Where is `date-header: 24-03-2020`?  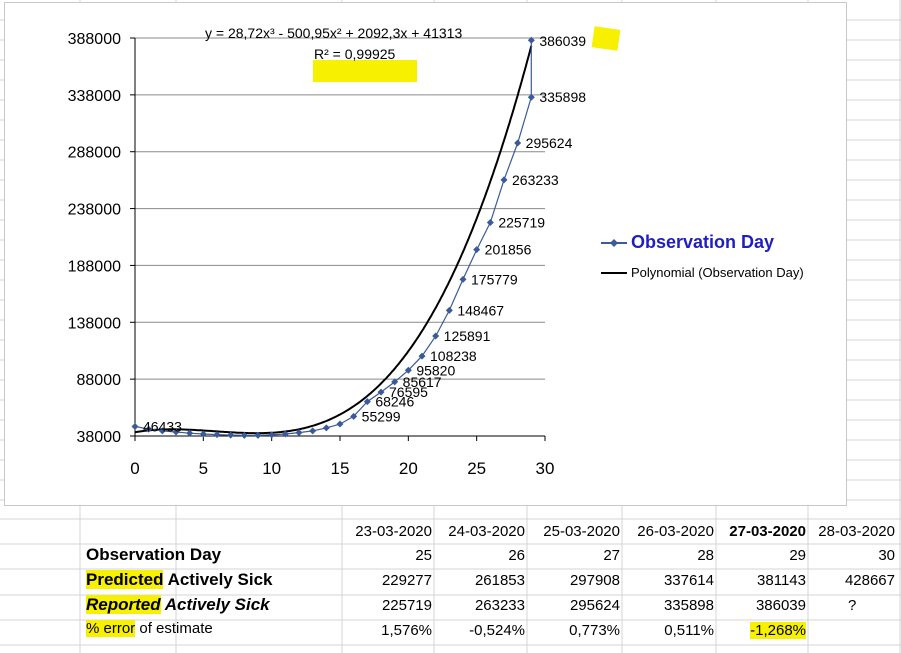
date-header: 24-03-2020 is located at coordinates (486, 531).